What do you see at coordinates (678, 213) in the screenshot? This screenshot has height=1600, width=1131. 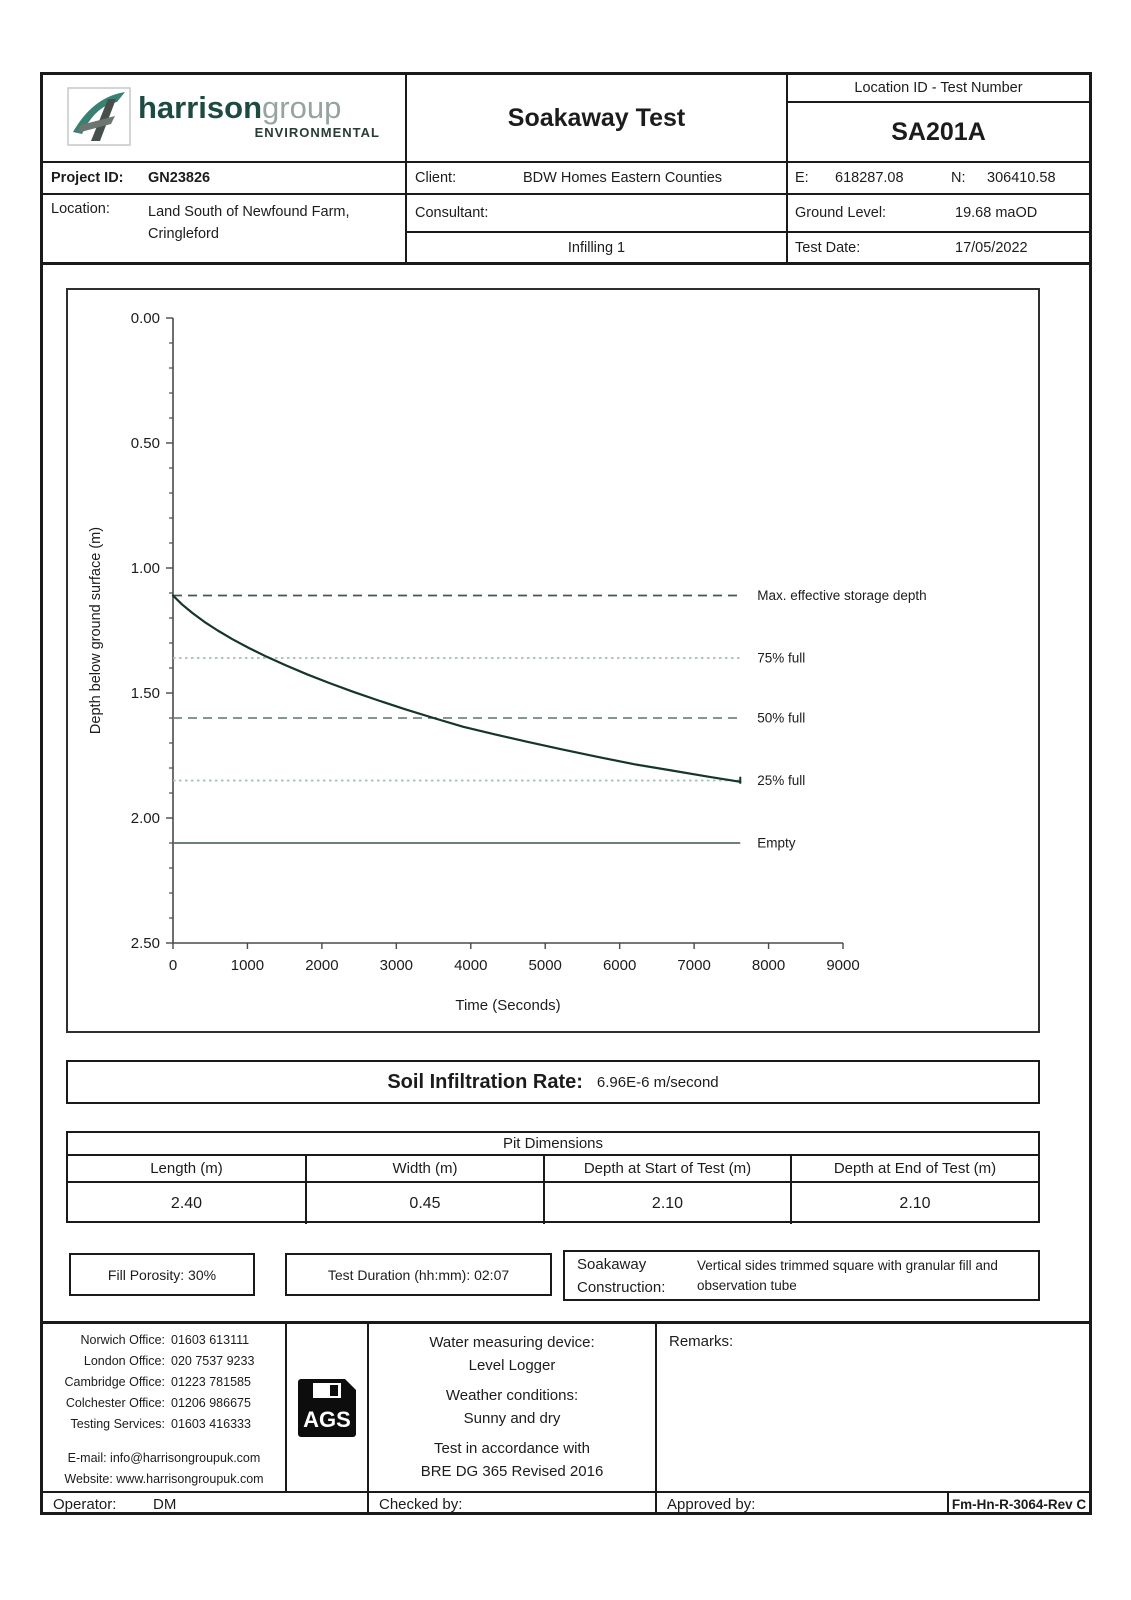 I see `consultant-value` at bounding box center [678, 213].